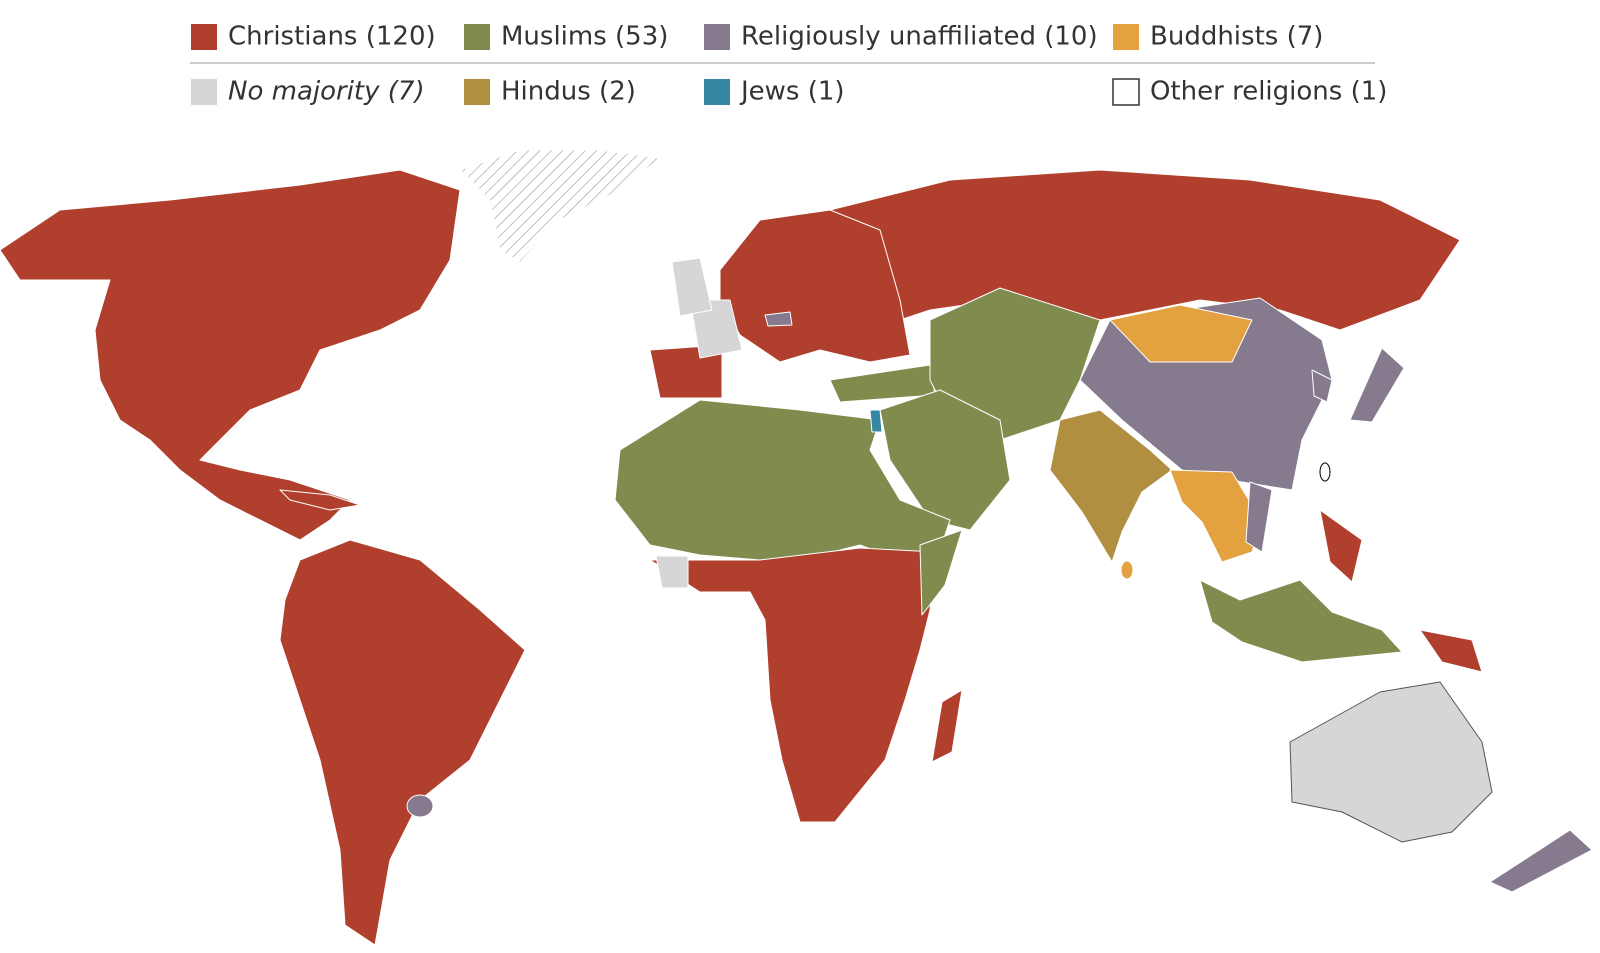 This screenshot has width=1600, height=953. I want to click on ivory-coast, so click(672, 572).